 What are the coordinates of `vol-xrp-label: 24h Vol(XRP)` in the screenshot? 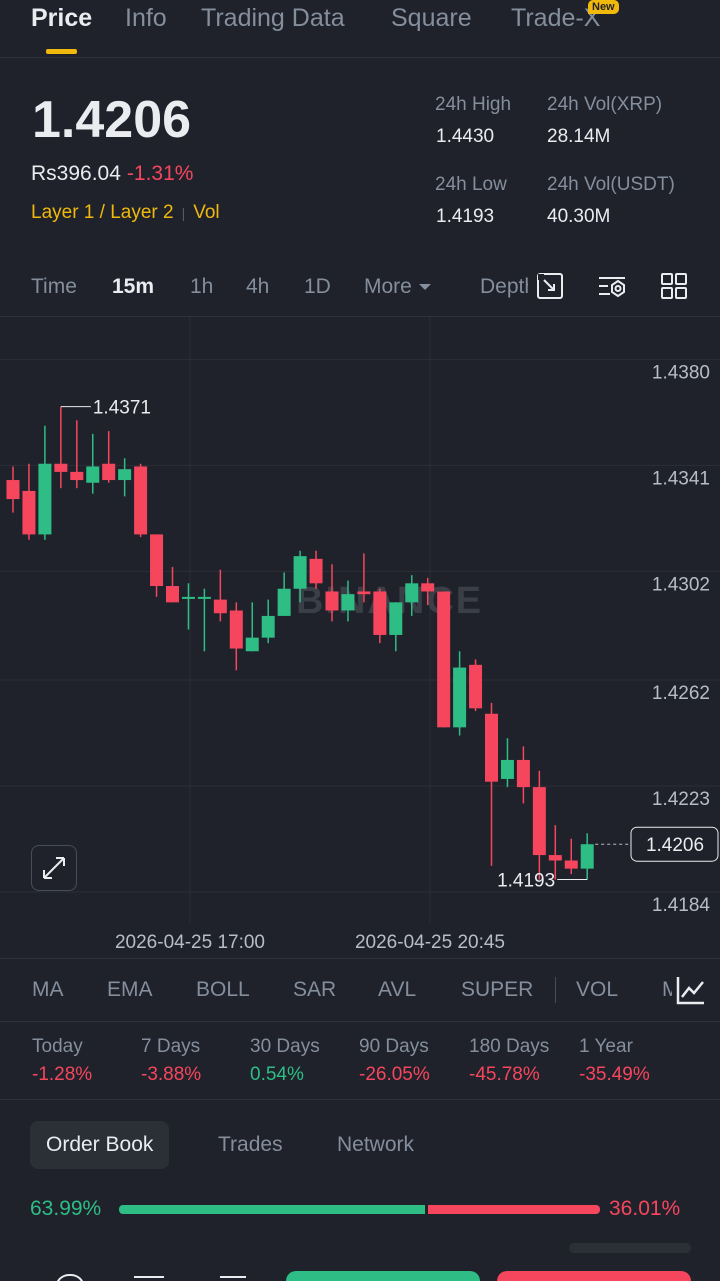 It's located at (605, 104).